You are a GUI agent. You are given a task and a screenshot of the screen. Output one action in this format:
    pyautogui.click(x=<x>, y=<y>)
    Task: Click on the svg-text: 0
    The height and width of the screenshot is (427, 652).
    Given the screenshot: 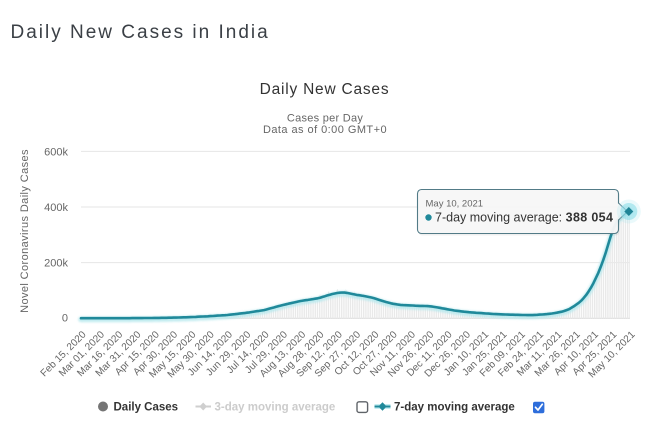 What is the action you would take?
    pyautogui.click(x=65, y=319)
    